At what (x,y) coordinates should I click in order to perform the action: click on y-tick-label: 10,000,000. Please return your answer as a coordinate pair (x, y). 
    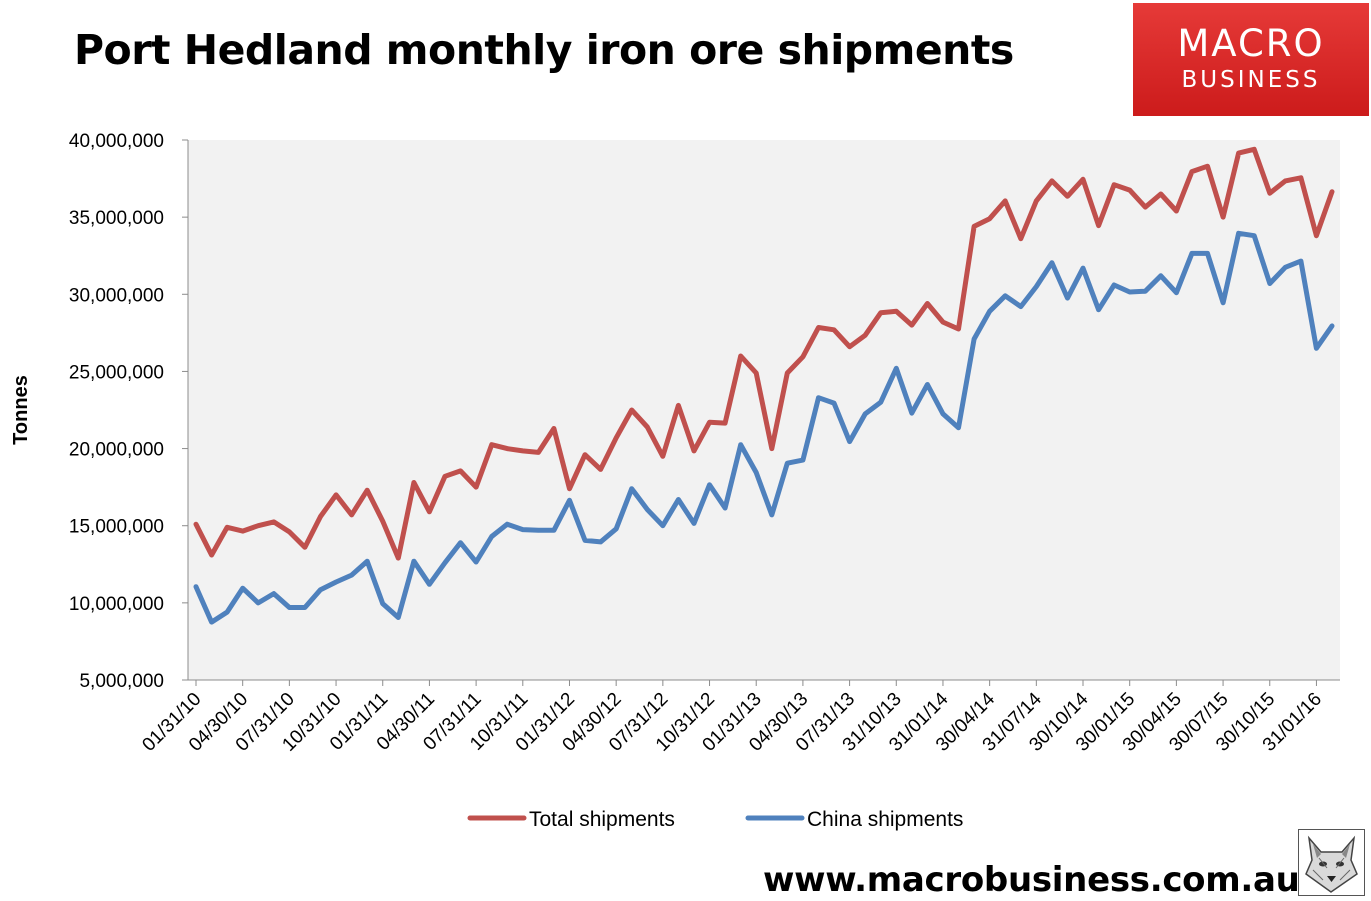
    Looking at the image, I should click on (116, 604).